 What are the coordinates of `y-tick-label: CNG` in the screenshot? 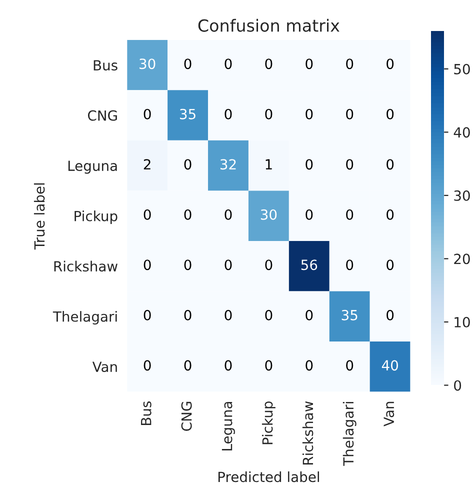 It's located at (102, 115).